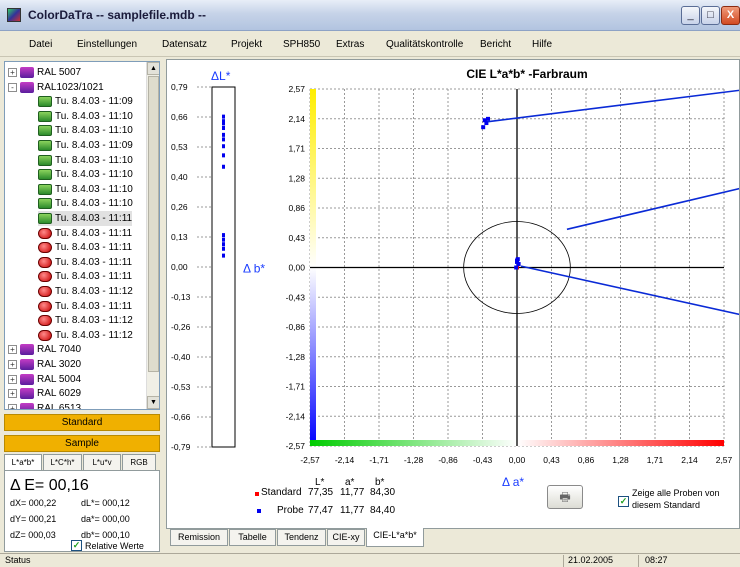 Image resolution: width=740 pixels, height=567 pixels. Describe the element at coordinates (223, 155) in the screenshot. I see `dl-point` at that location.